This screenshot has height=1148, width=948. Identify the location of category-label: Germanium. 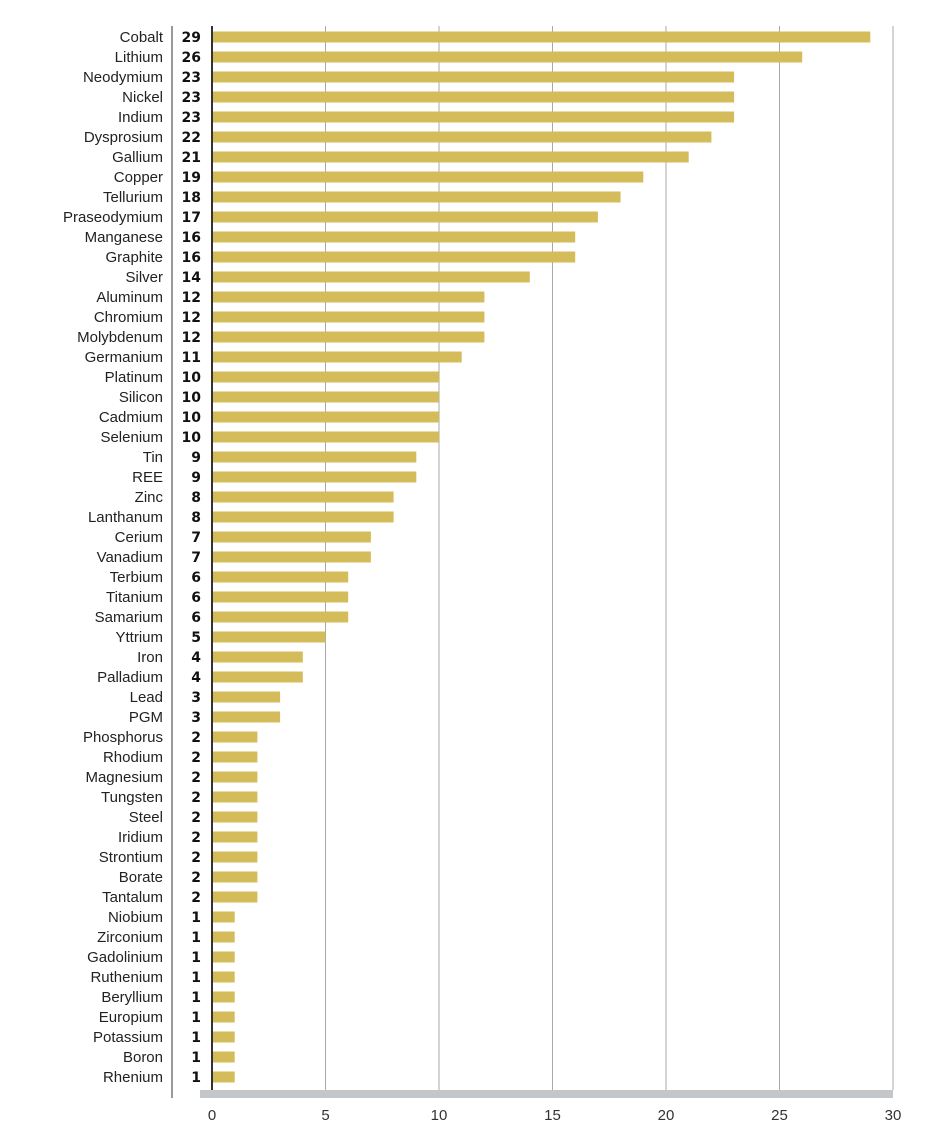
(124, 357).